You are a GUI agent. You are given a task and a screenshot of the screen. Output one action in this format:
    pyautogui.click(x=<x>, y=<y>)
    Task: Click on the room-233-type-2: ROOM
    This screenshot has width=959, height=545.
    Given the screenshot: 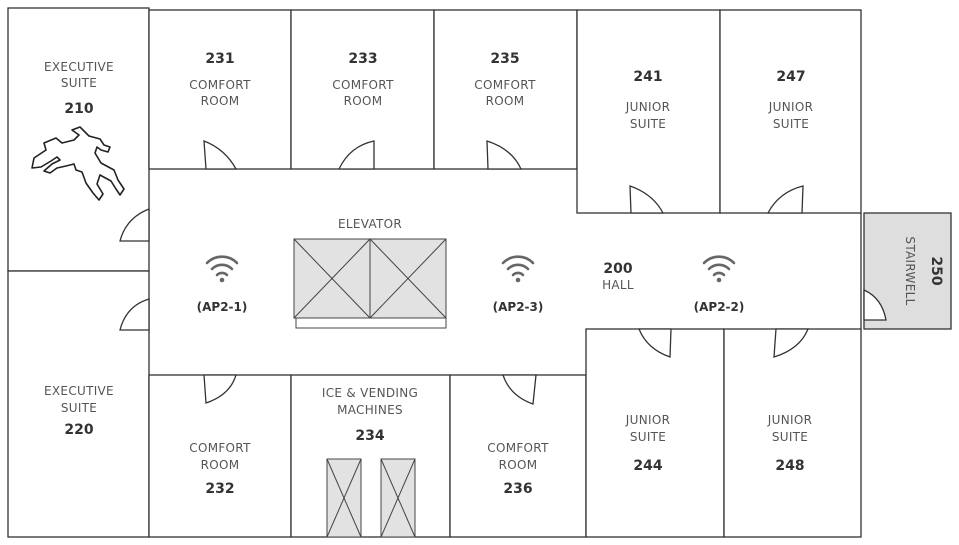 What is the action you would take?
    pyautogui.click(x=363, y=101)
    